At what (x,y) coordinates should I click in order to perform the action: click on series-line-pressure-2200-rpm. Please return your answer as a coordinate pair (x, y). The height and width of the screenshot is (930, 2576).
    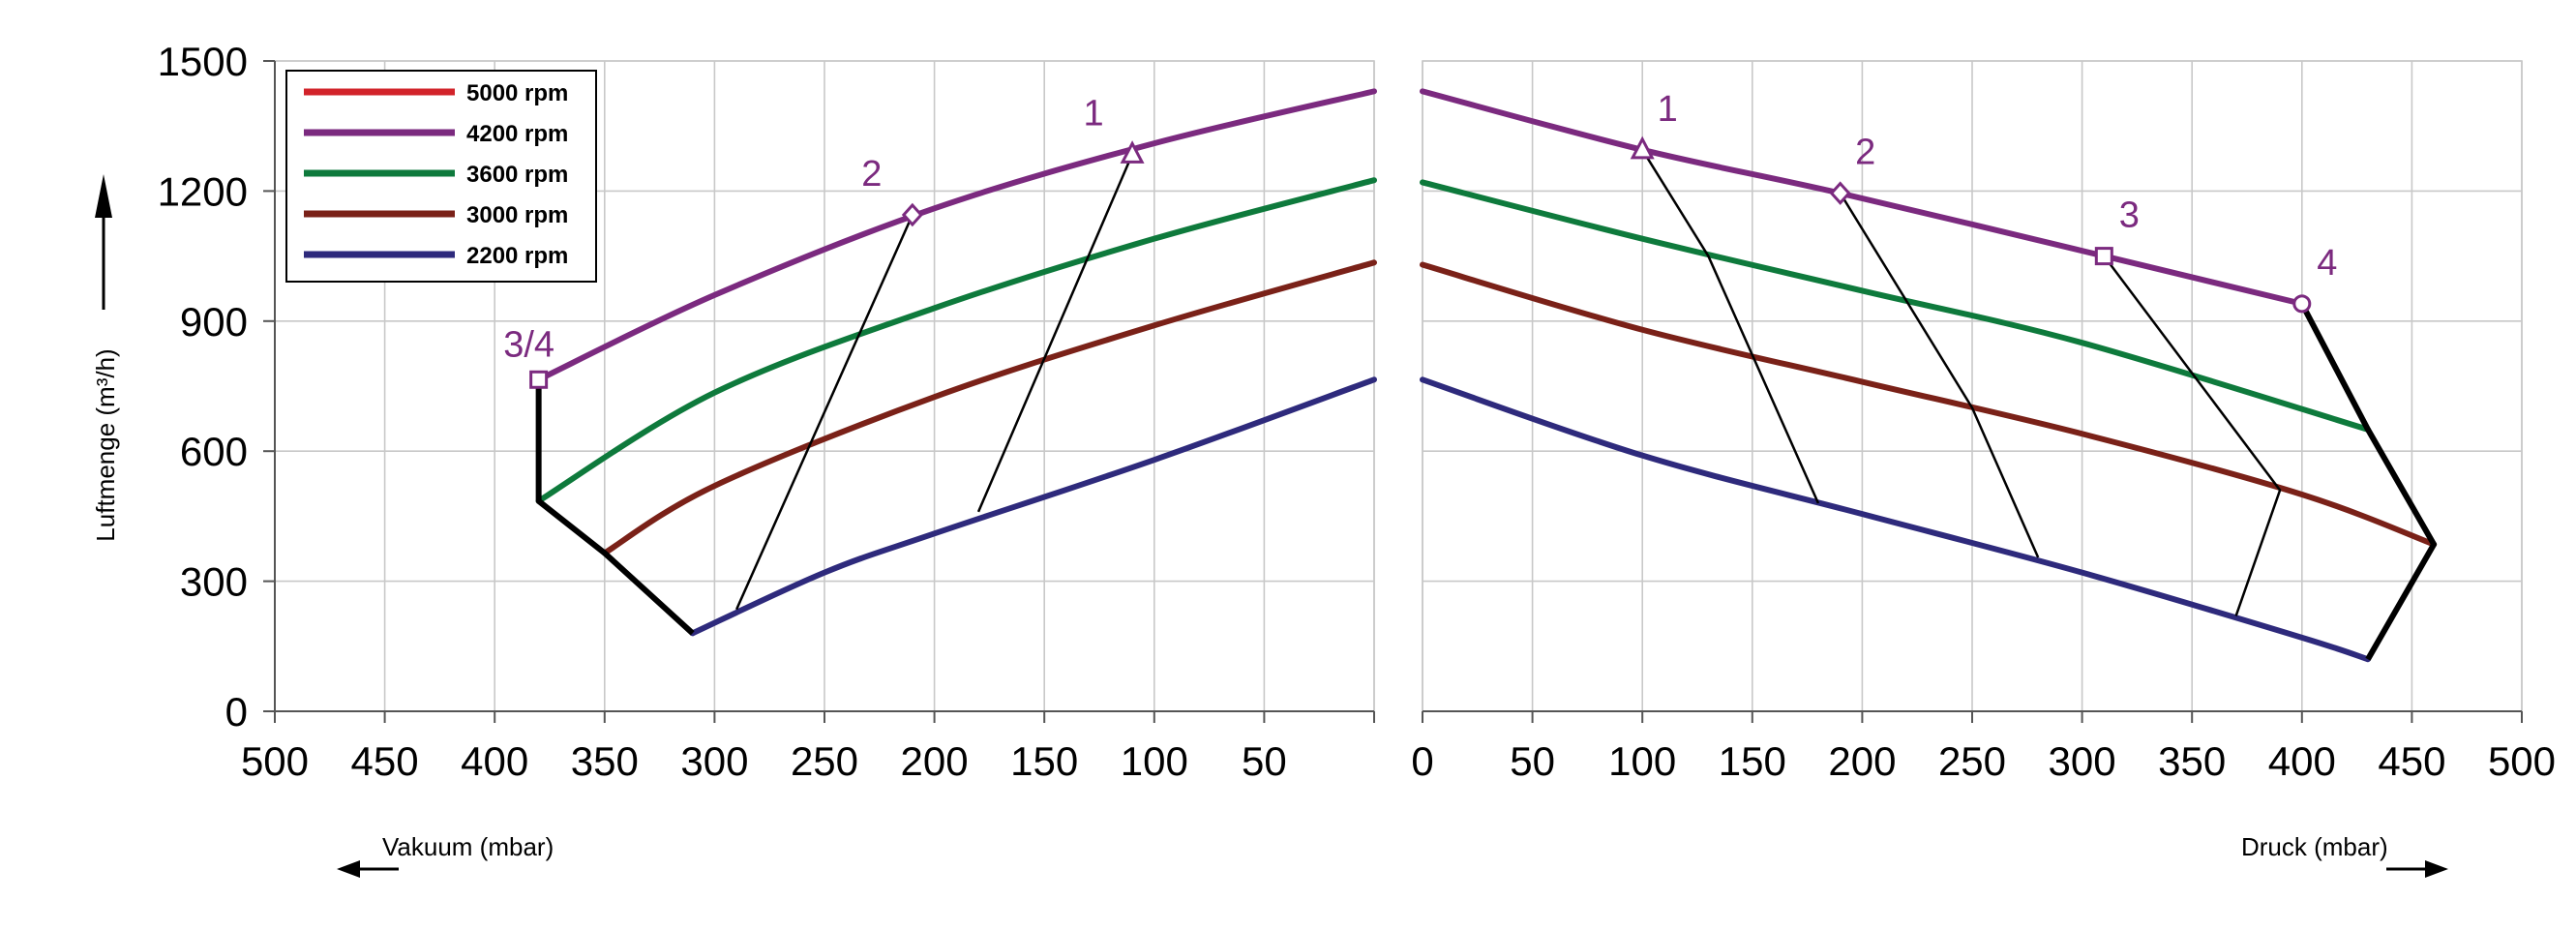
    Looking at the image, I should click on (1895, 520).